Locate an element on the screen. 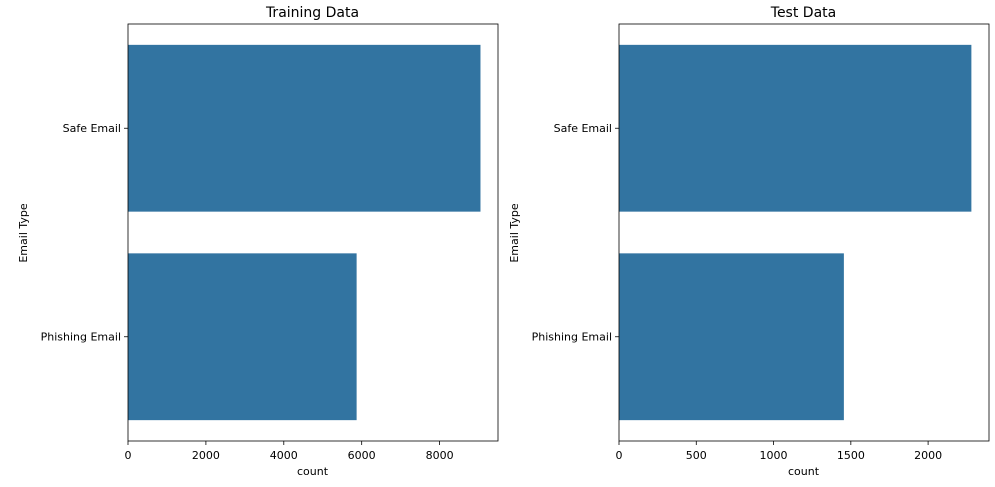 This screenshot has width=995, height=487. training-x-tick-label: 0 is located at coordinates (128, 455).